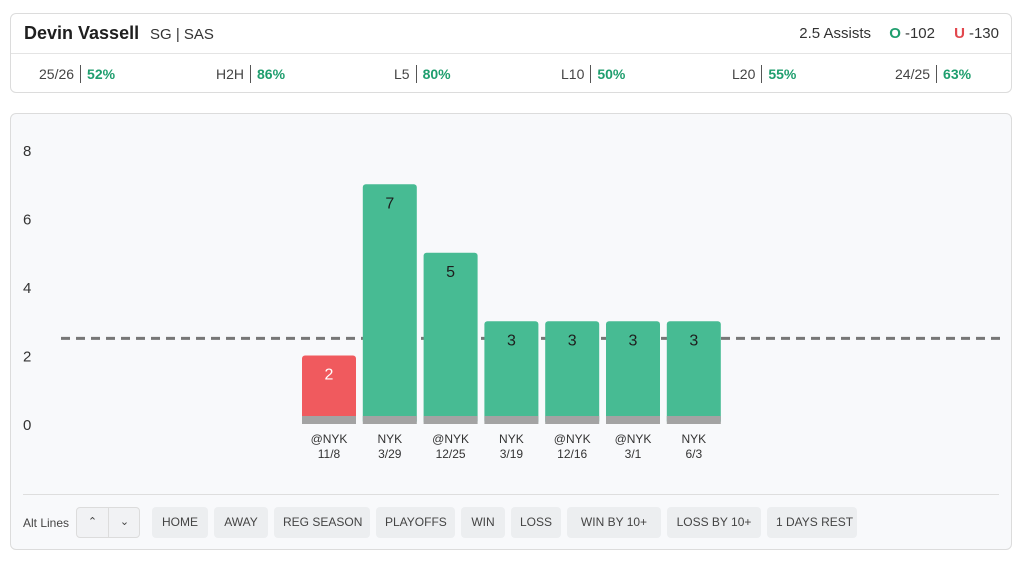 The image size is (1024, 565). I want to click on stat-value: 63%, so click(957, 74).